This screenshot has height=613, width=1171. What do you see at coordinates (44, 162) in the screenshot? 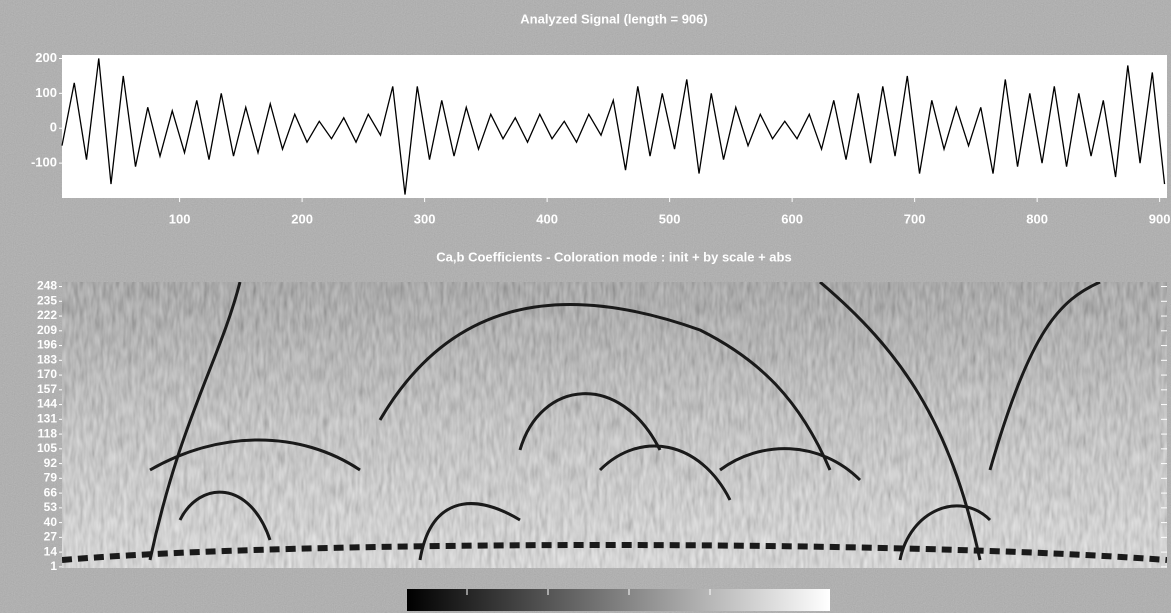
I see `y-tick-label: -100` at bounding box center [44, 162].